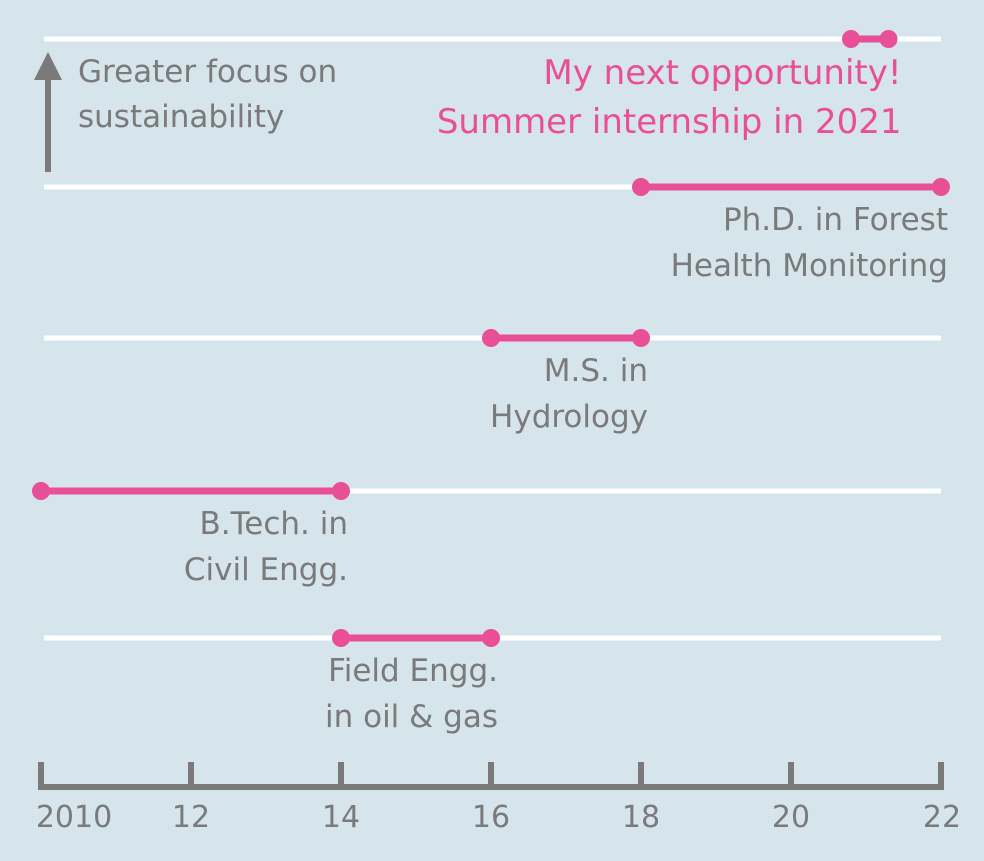  What do you see at coordinates (413, 671) in the screenshot?
I see `segment-label: Field Engg.` at bounding box center [413, 671].